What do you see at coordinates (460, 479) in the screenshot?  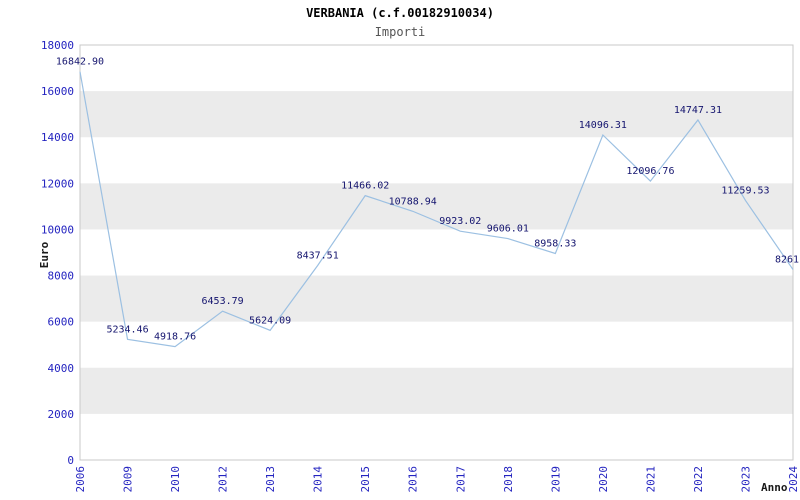 I see `x-tick-label: 2017` at bounding box center [460, 479].